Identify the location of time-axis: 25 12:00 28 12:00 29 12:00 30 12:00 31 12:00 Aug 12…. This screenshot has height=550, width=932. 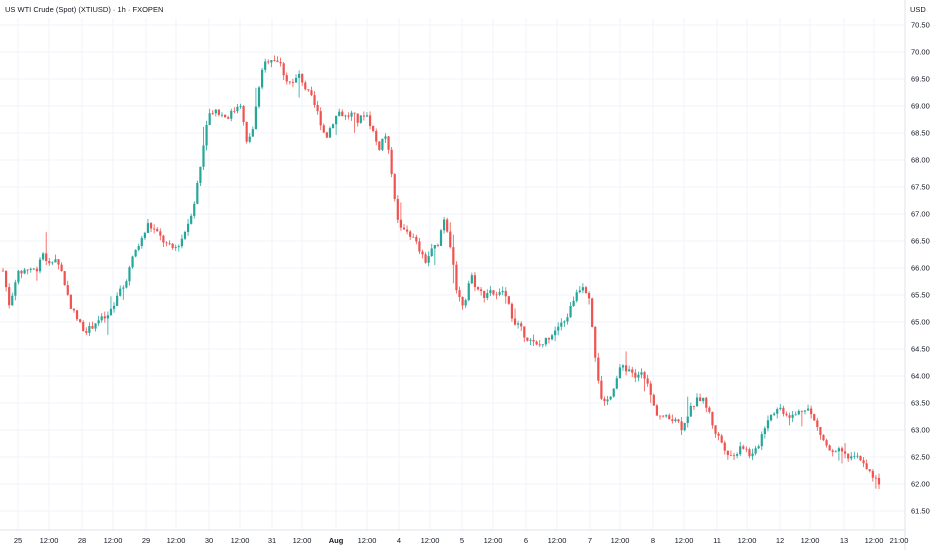
(454, 537).